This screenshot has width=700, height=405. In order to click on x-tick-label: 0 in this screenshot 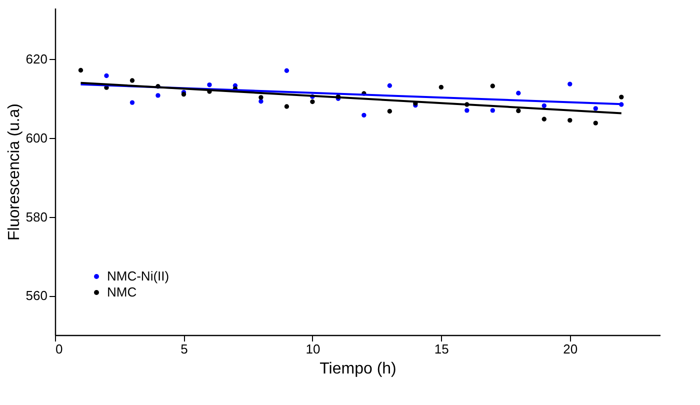, I will do `click(59, 349)`.